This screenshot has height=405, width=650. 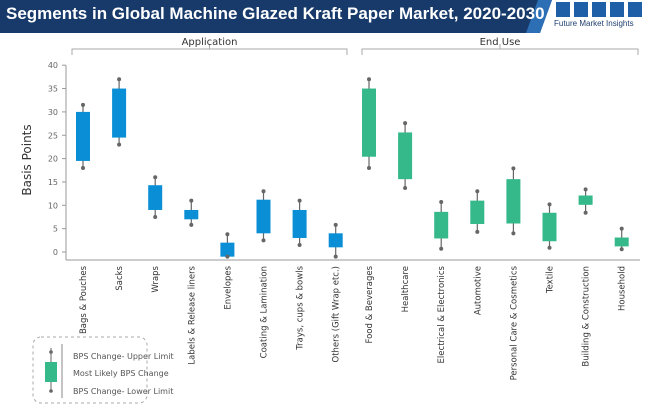 What do you see at coordinates (53, 135) in the screenshot?
I see `y-tick-label: 25` at bounding box center [53, 135].